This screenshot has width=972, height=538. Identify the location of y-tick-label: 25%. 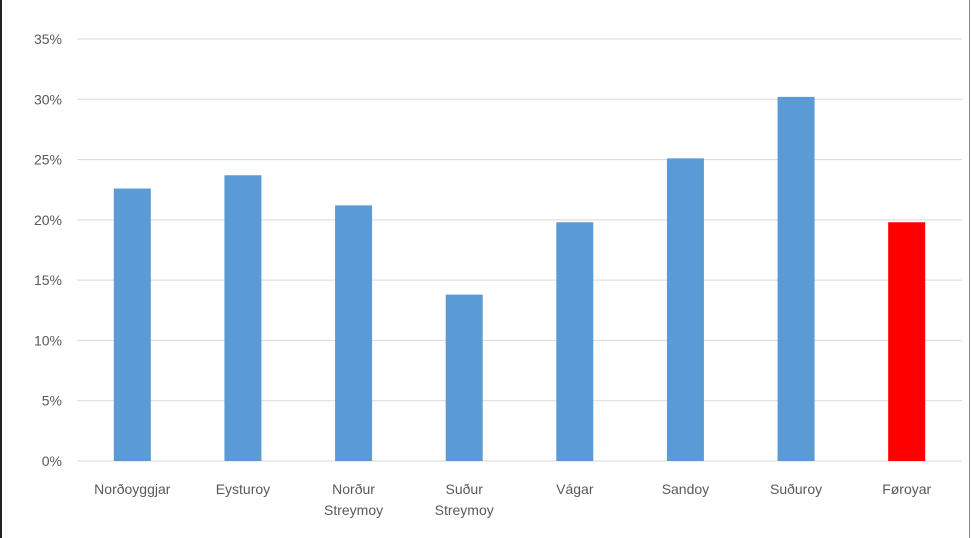
(48, 160).